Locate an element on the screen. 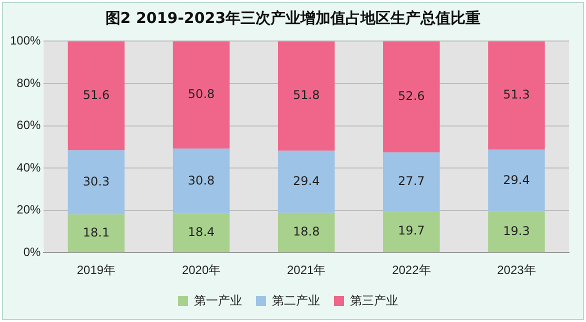 This screenshot has height=322, width=586. x-tick-label: 2023年 is located at coordinates (516, 270).